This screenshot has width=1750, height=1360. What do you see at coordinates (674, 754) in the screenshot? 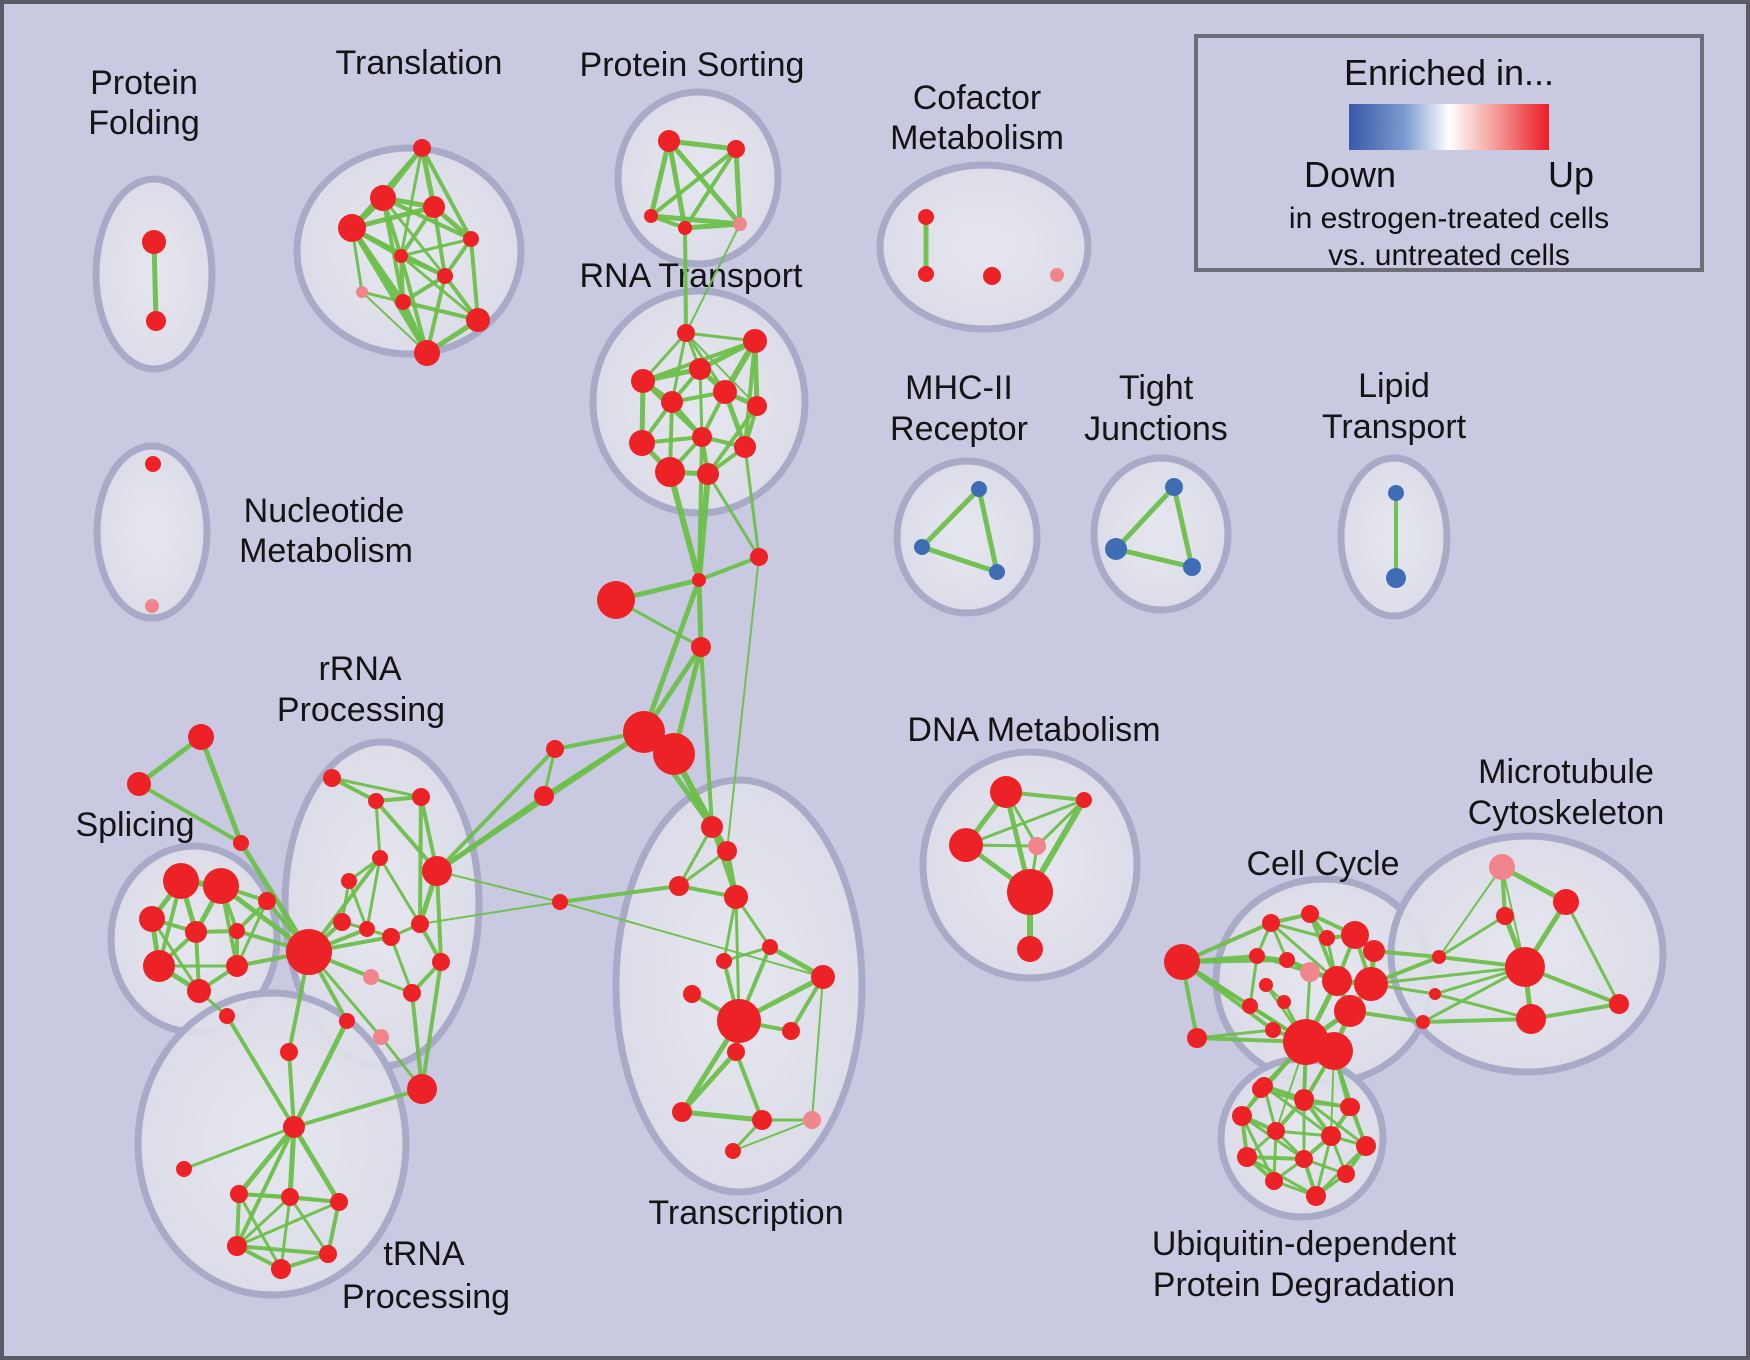
I see `node-jc6` at bounding box center [674, 754].